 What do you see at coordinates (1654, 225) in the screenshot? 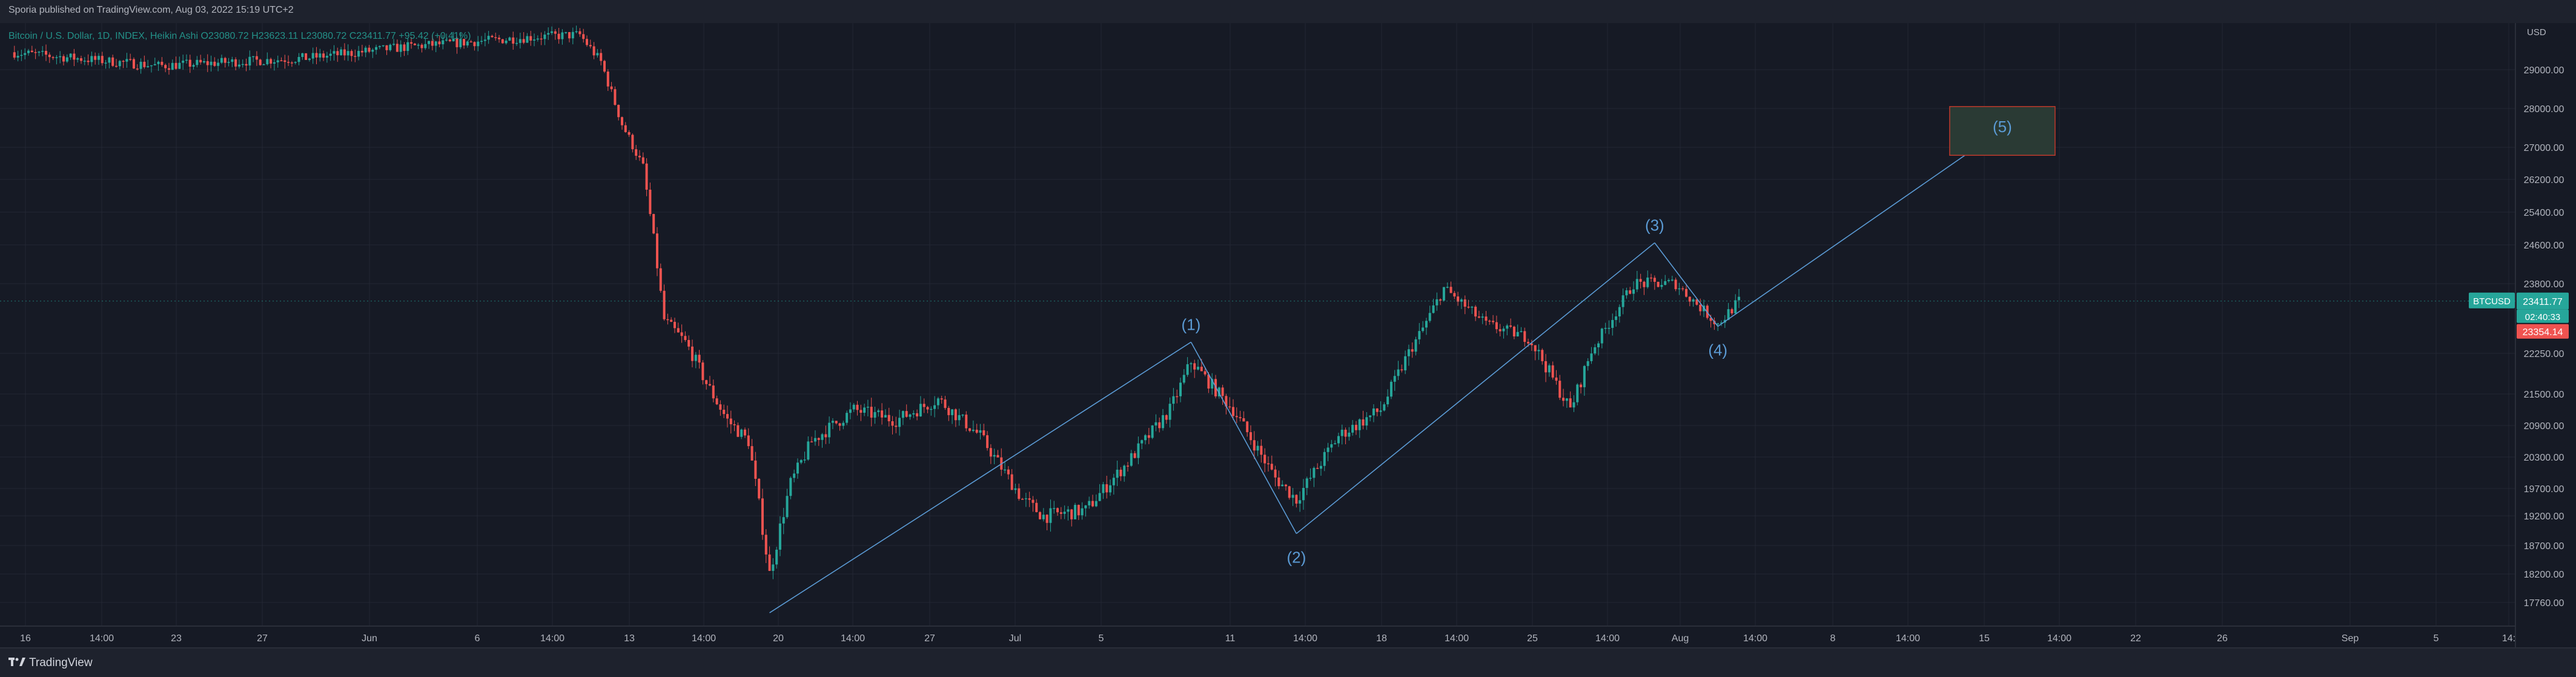
I see `wave-label: (3)` at bounding box center [1654, 225].